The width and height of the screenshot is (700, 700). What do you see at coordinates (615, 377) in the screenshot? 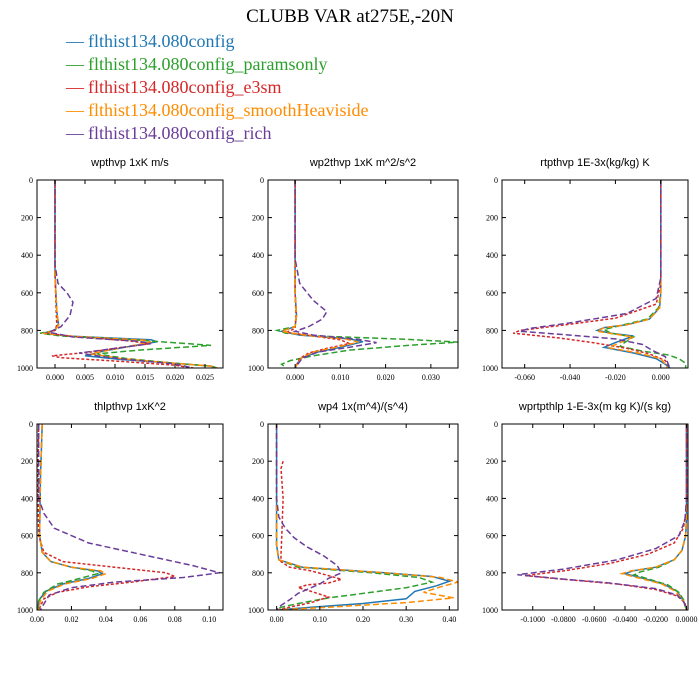
I see `x-tick-label: -0.020` at bounding box center [615, 377].